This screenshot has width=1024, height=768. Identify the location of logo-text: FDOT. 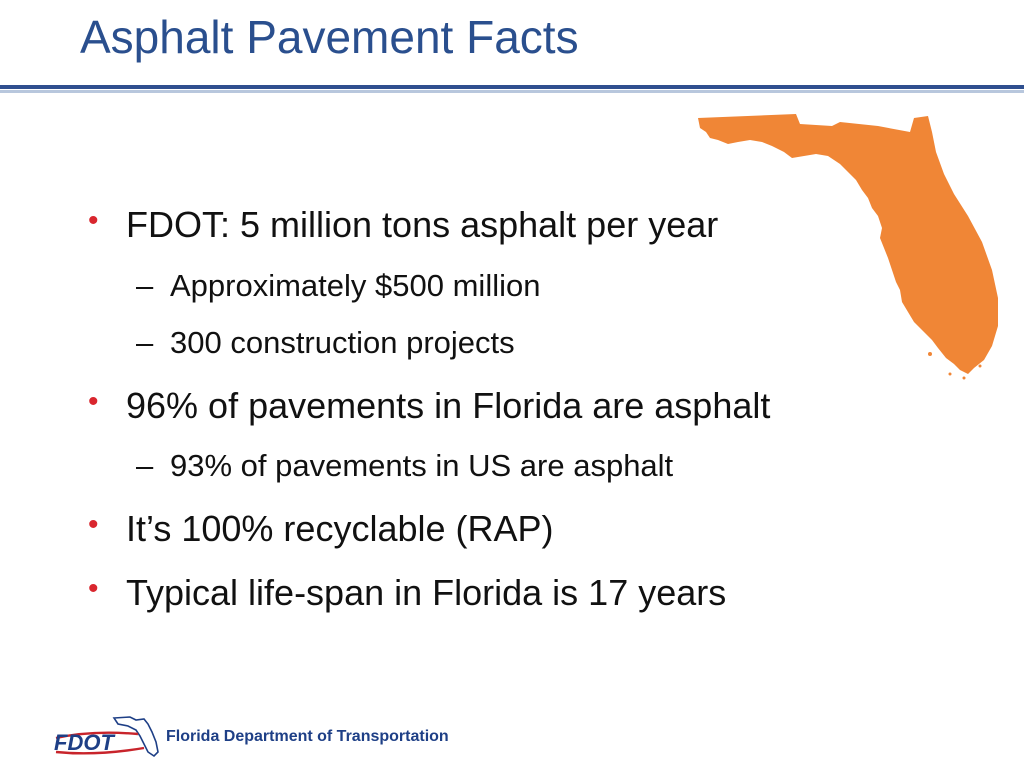
(84, 742).